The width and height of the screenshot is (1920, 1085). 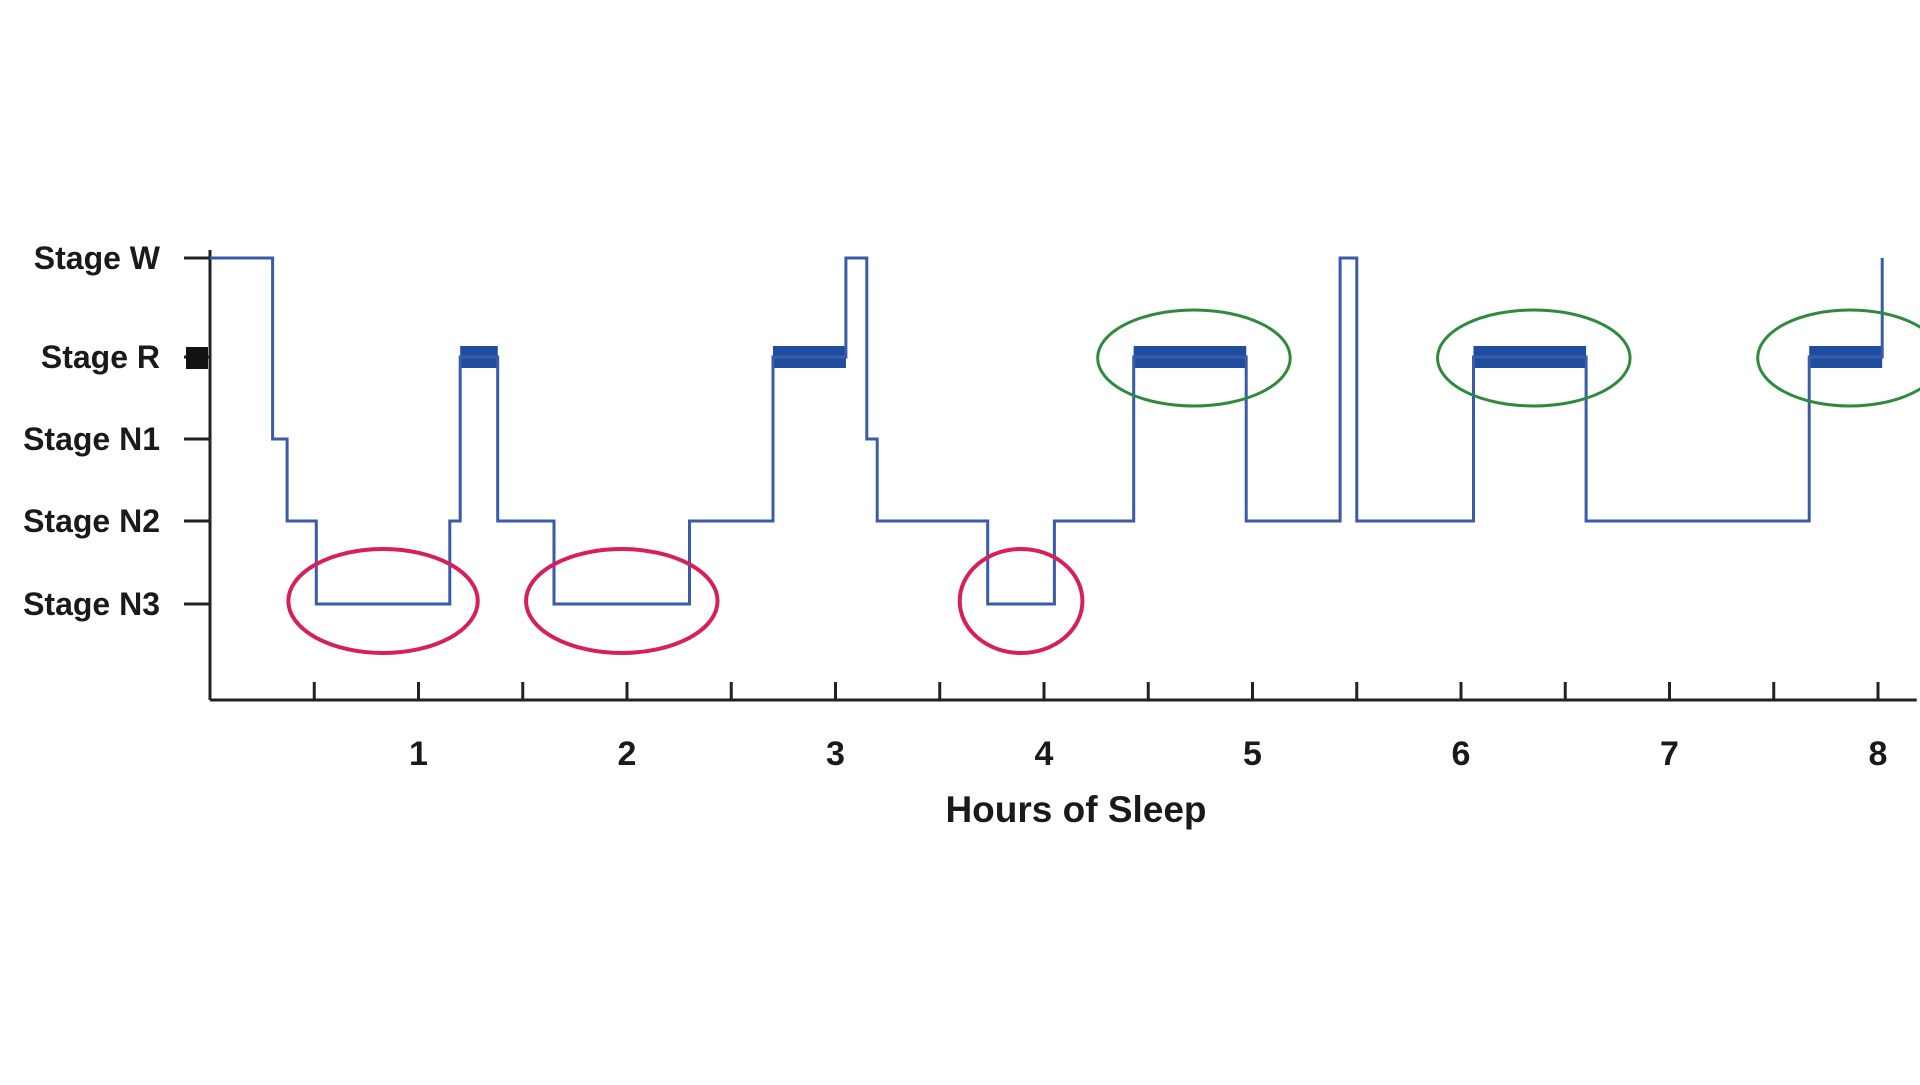 I want to click on x-tick-label-1: 1, so click(x=418, y=754).